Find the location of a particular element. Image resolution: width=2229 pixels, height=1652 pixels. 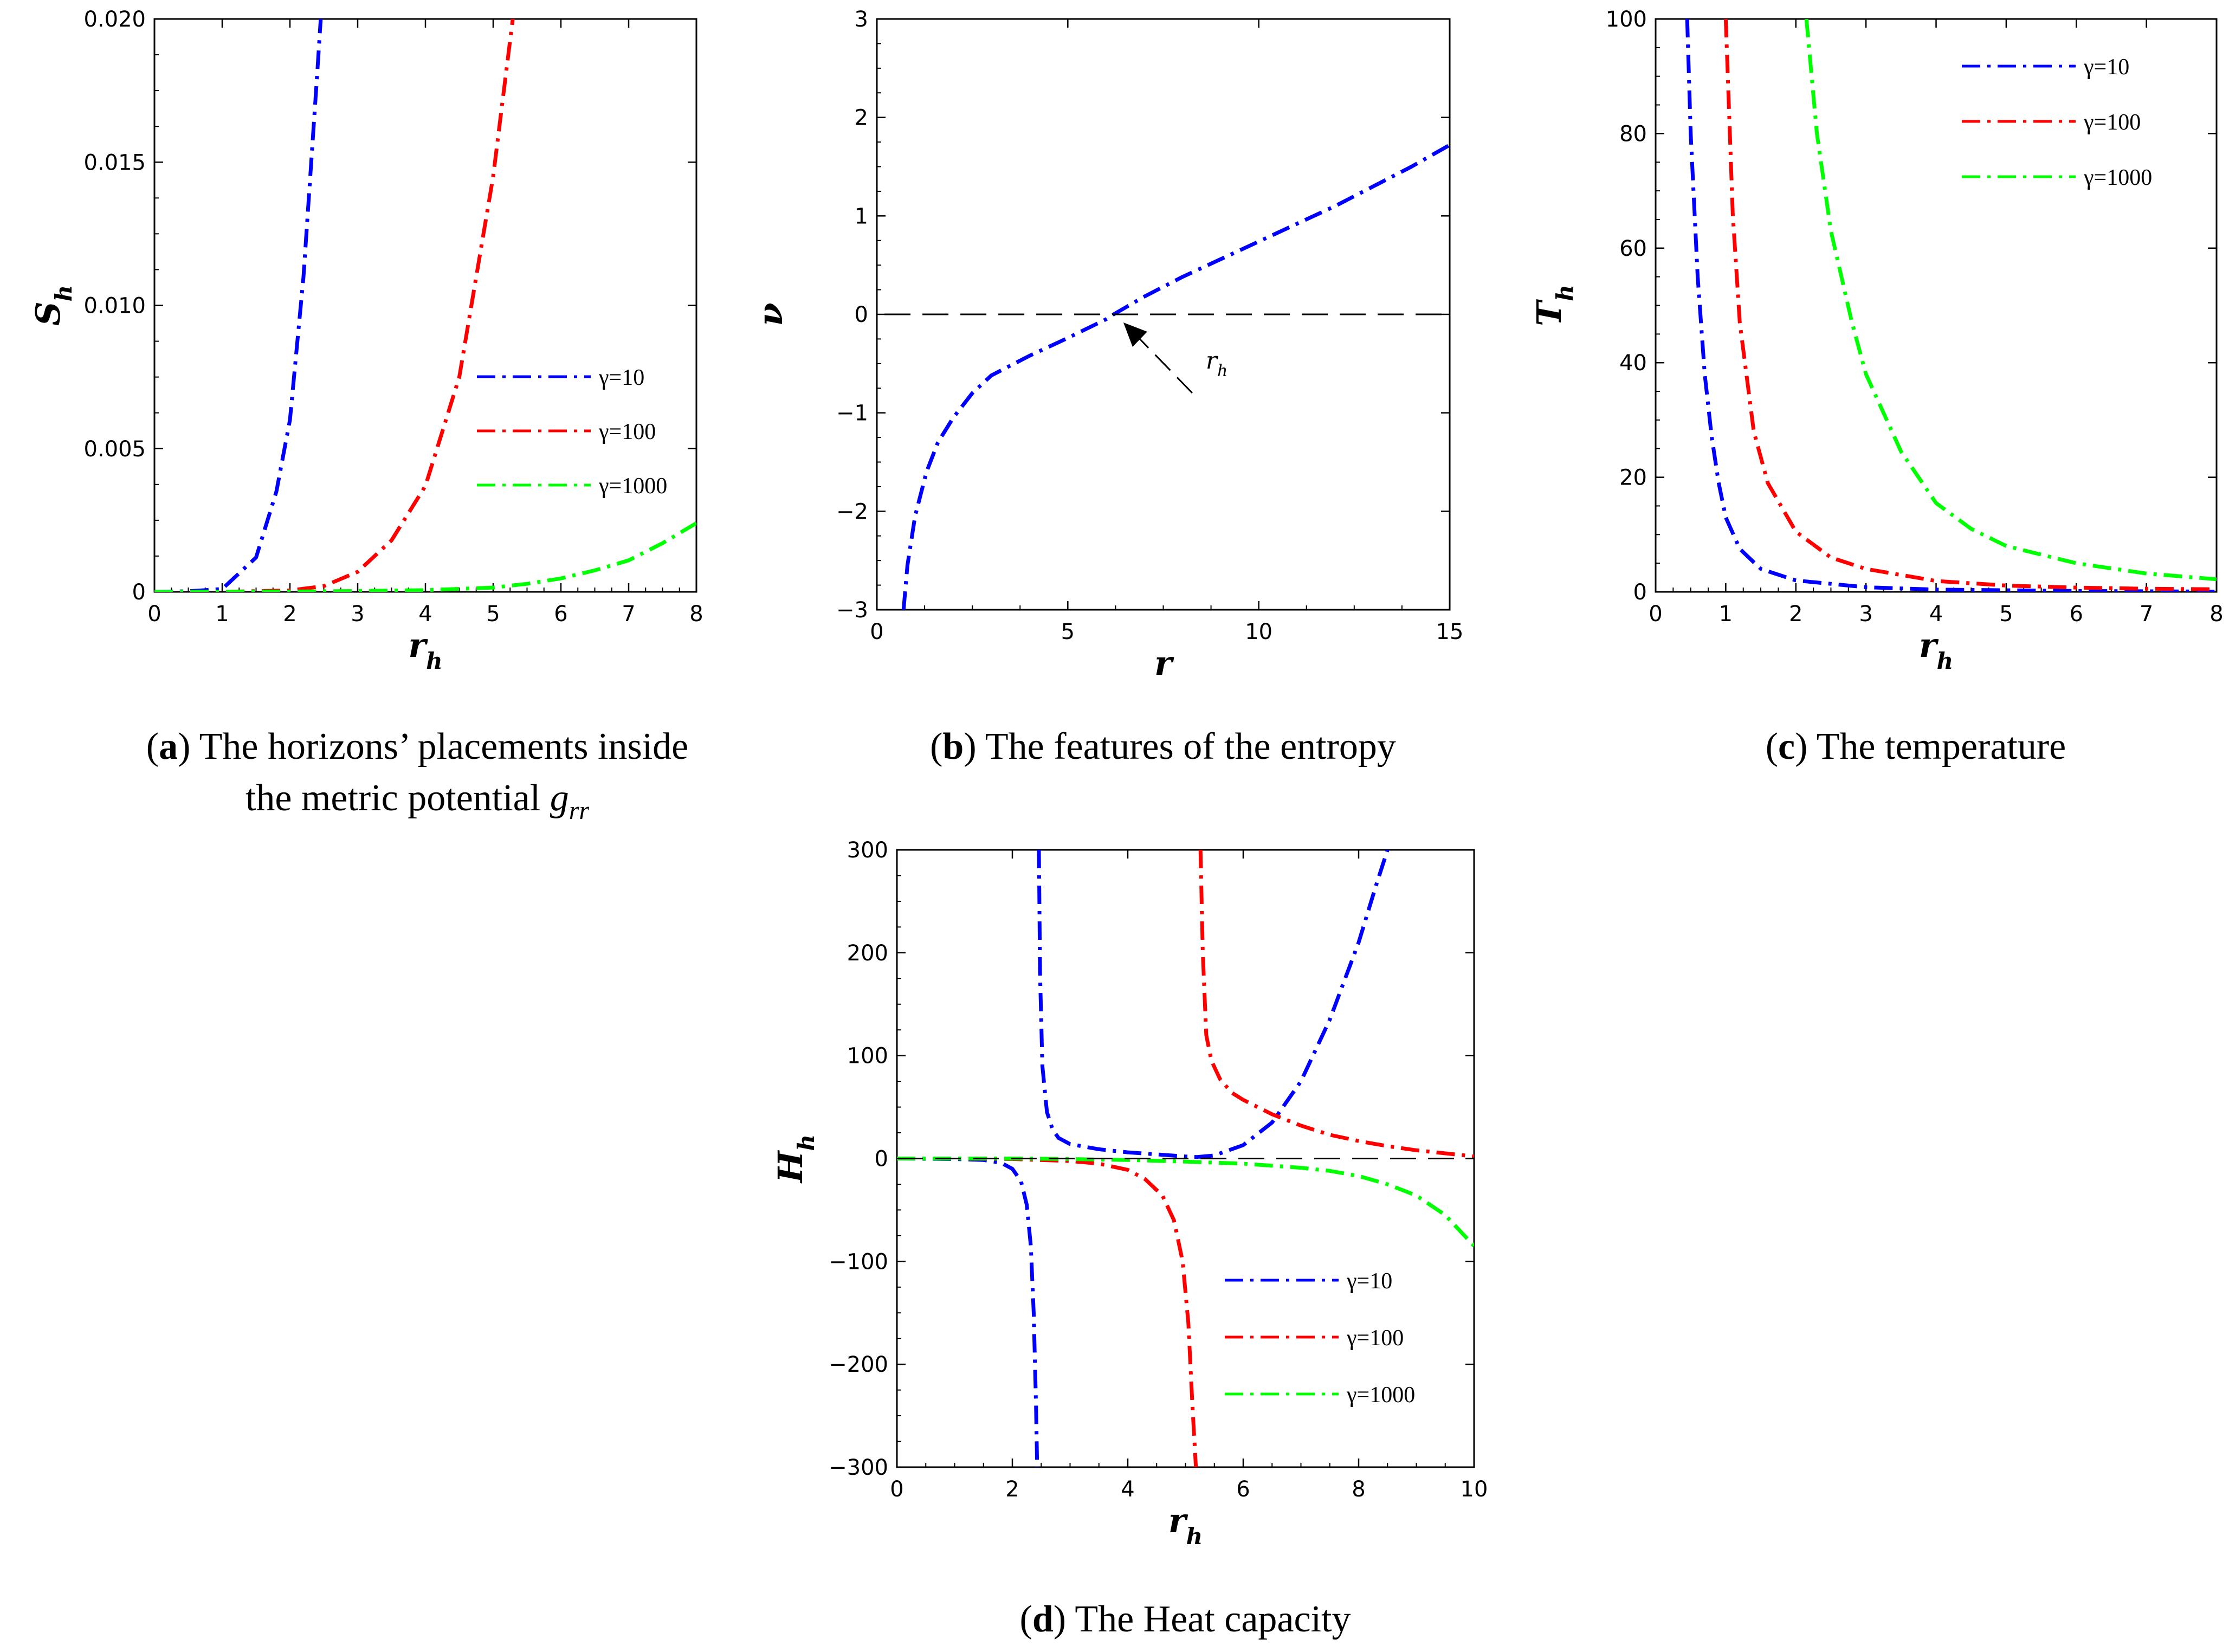

y-tick-label: 0.010 is located at coordinates (114, 306).